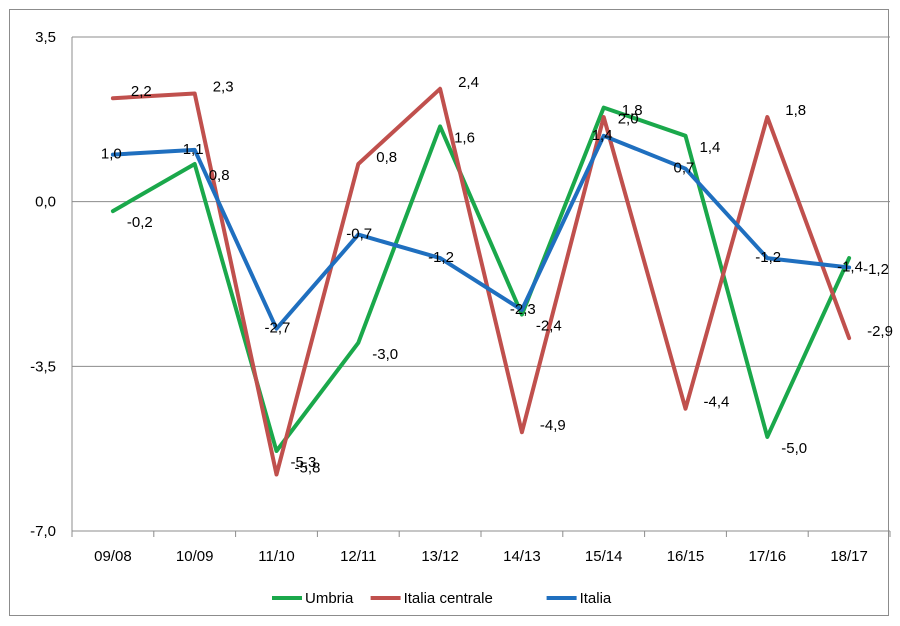  Describe the element at coordinates (768, 556) in the screenshot. I see `x-tick-label: 17/16` at that location.